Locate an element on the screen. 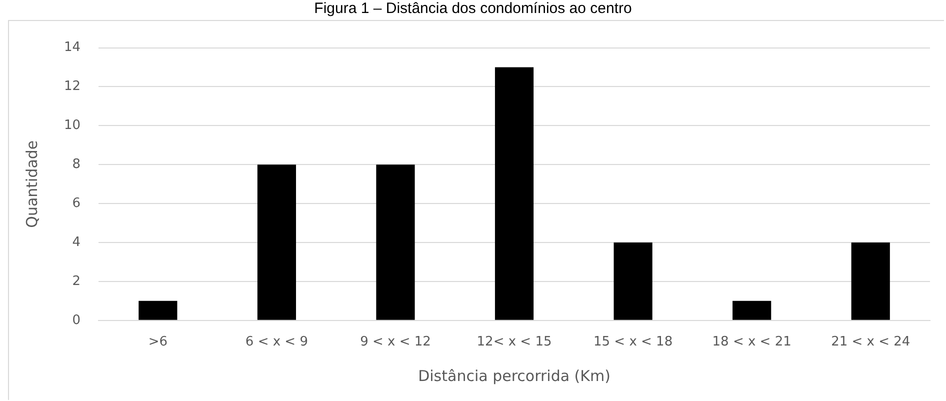 This screenshot has width=946, height=401. x-tick-label: 6 < x < 9 is located at coordinates (276, 342).